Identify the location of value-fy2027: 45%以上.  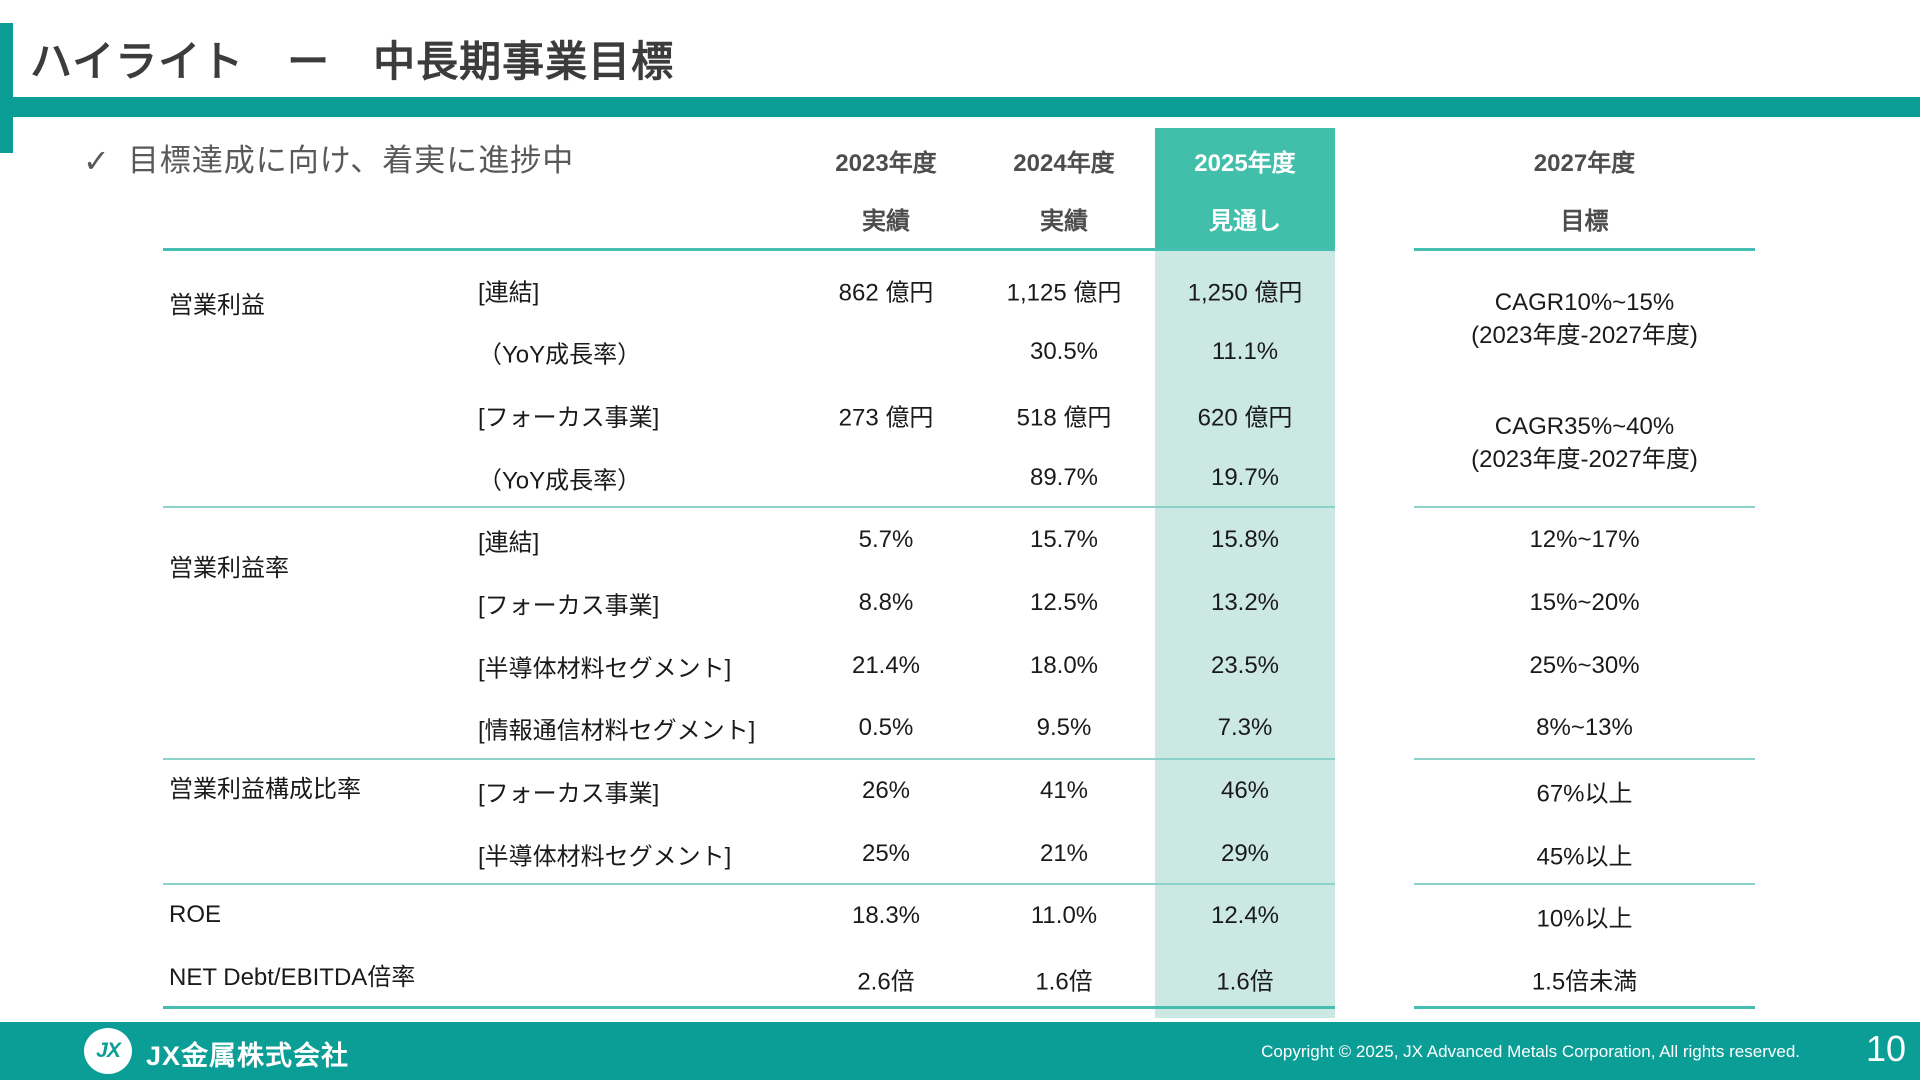
(1584, 856).